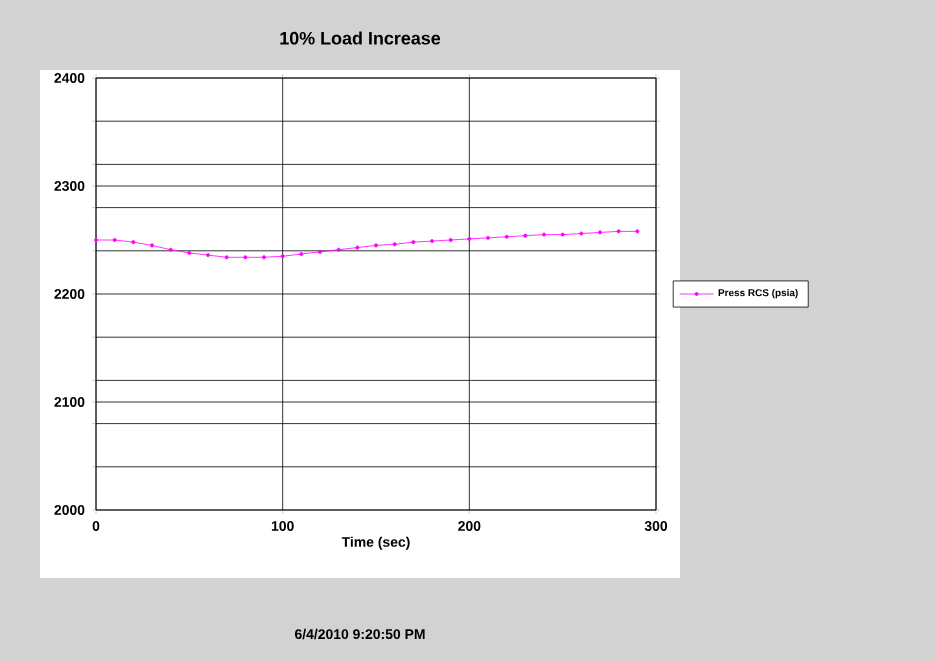  I want to click on chart-title: 10% Load Increase, so click(360, 38).